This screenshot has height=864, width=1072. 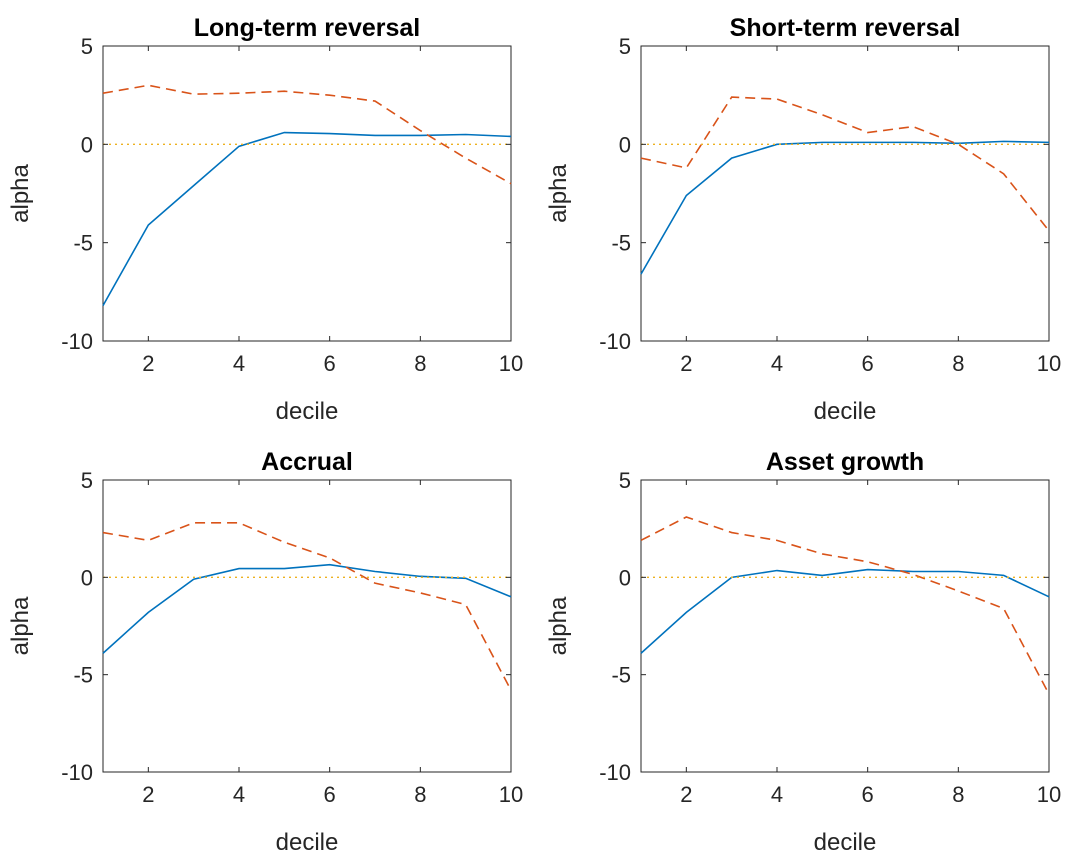 What do you see at coordinates (307, 462) in the screenshot?
I see `subplot-title: Accrual` at bounding box center [307, 462].